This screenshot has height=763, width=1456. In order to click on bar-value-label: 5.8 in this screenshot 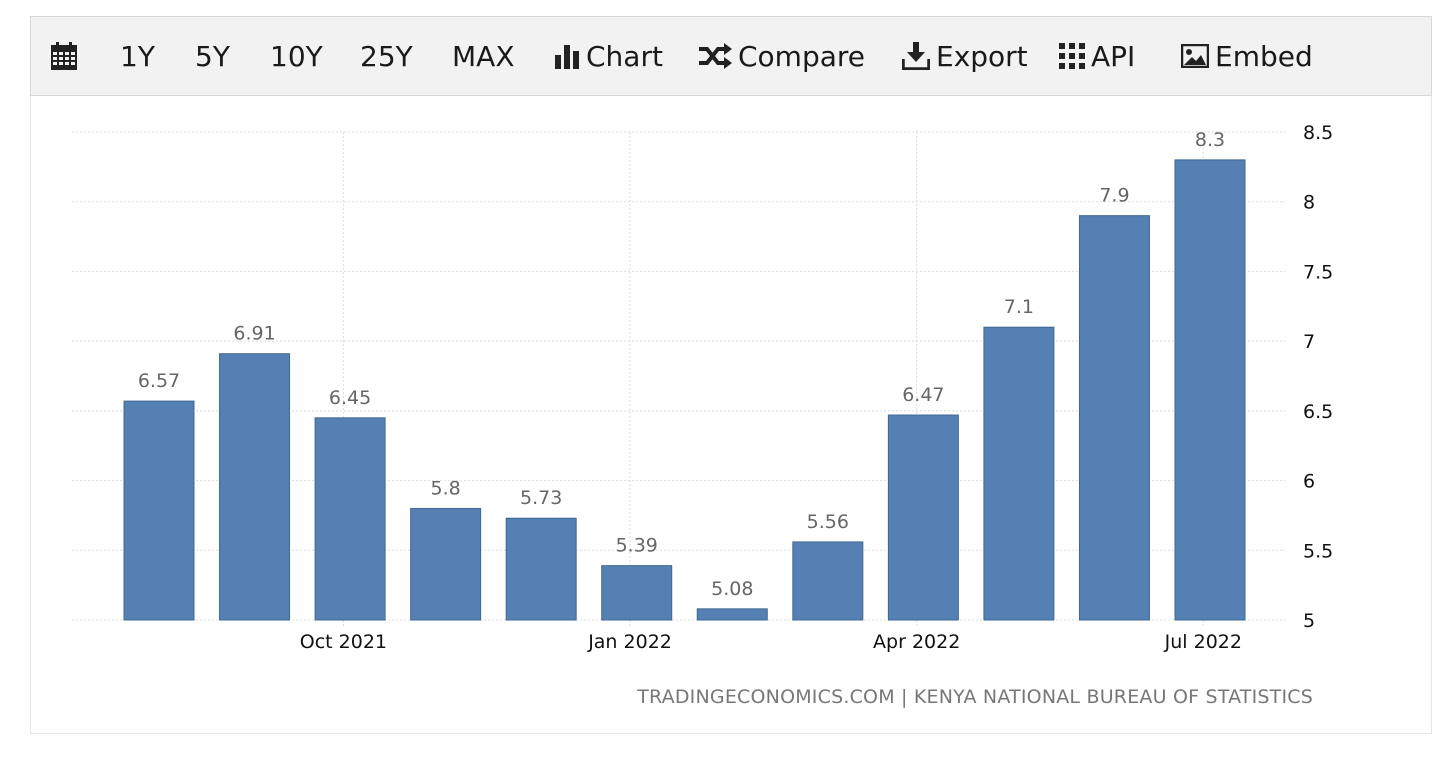, I will do `click(446, 488)`.